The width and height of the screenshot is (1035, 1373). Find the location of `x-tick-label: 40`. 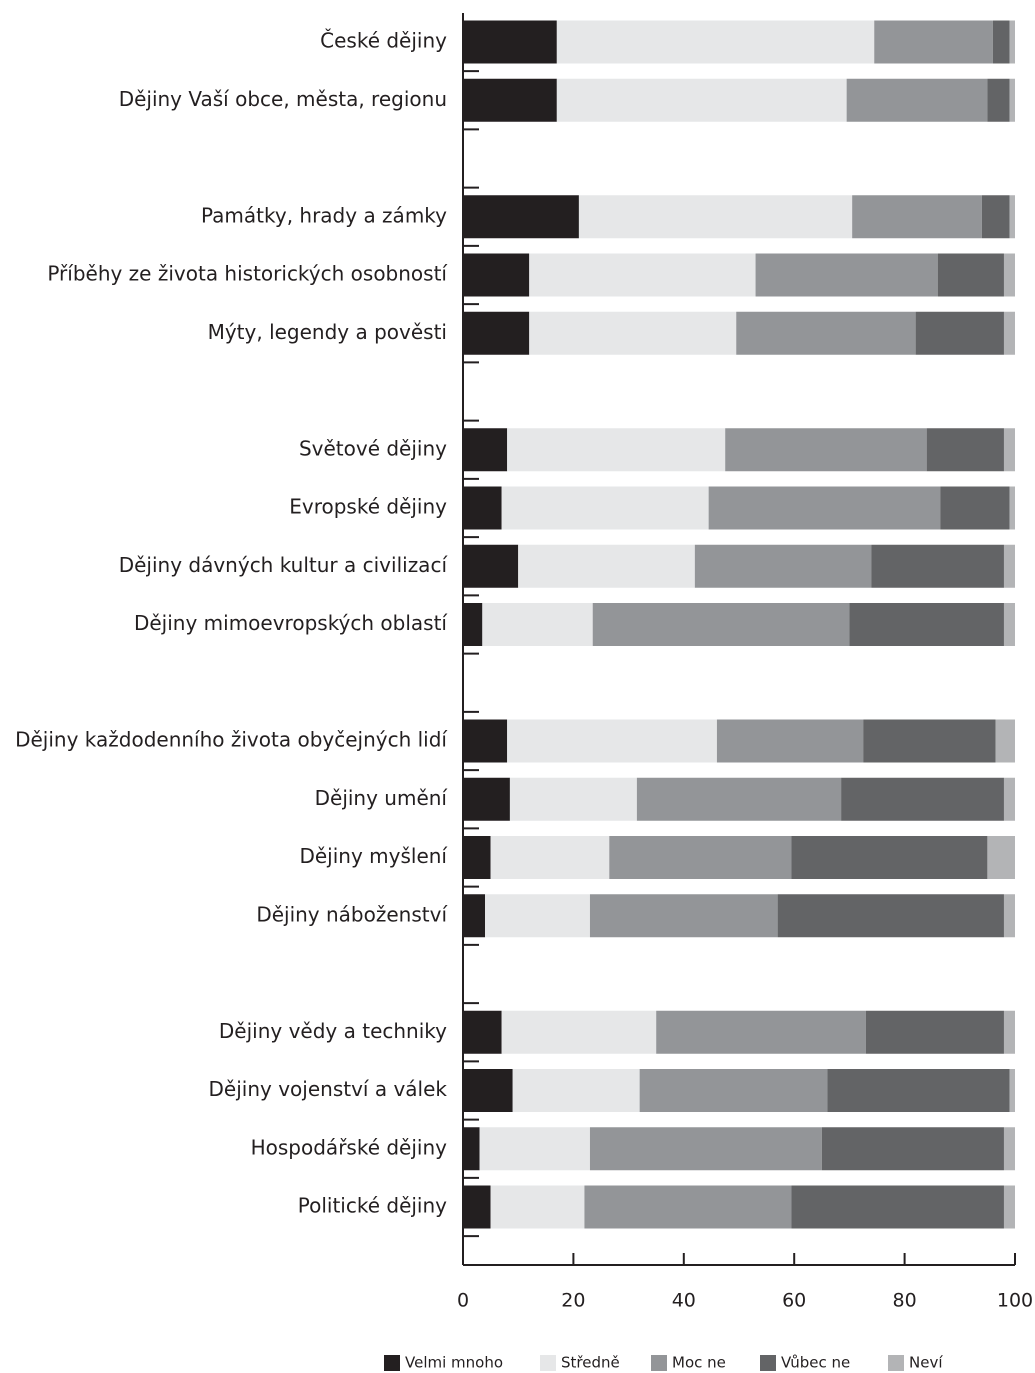

x-tick-label: 40 is located at coordinates (684, 1301).